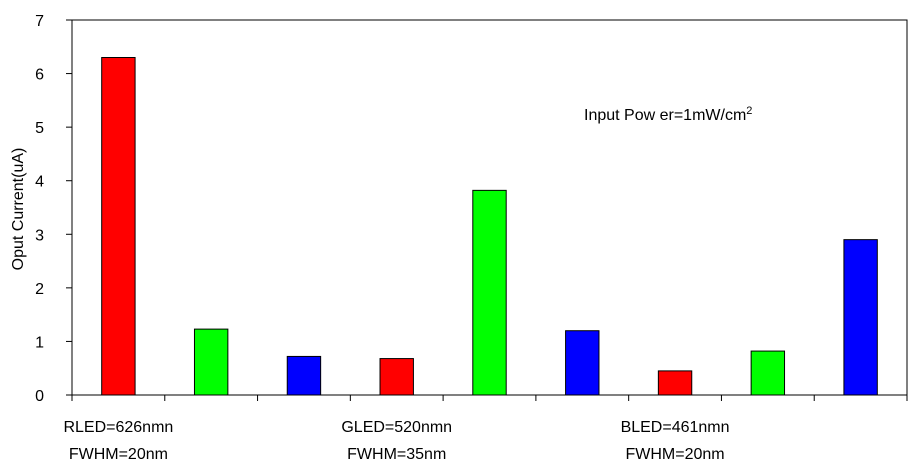 Image resolution: width=915 pixels, height=465 pixels. Describe the element at coordinates (675, 427) in the screenshot. I see `group-label-line1: BLED=461nmn` at that location.